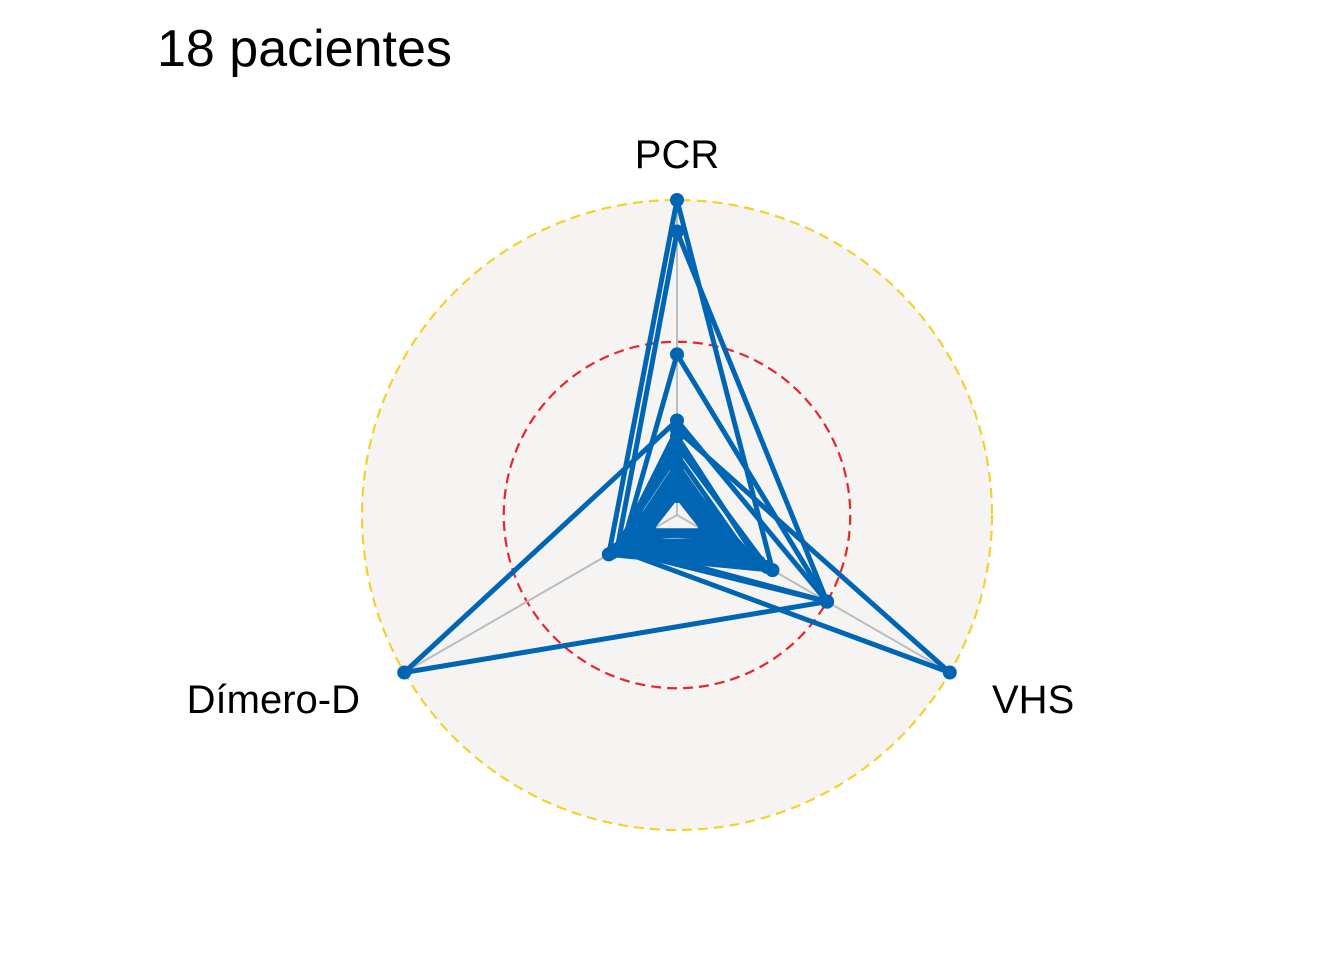  What do you see at coordinates (1033, 700) in the screenshot?
I see `axis-label-vhs: VHS` at bounding box center [1033, 700].